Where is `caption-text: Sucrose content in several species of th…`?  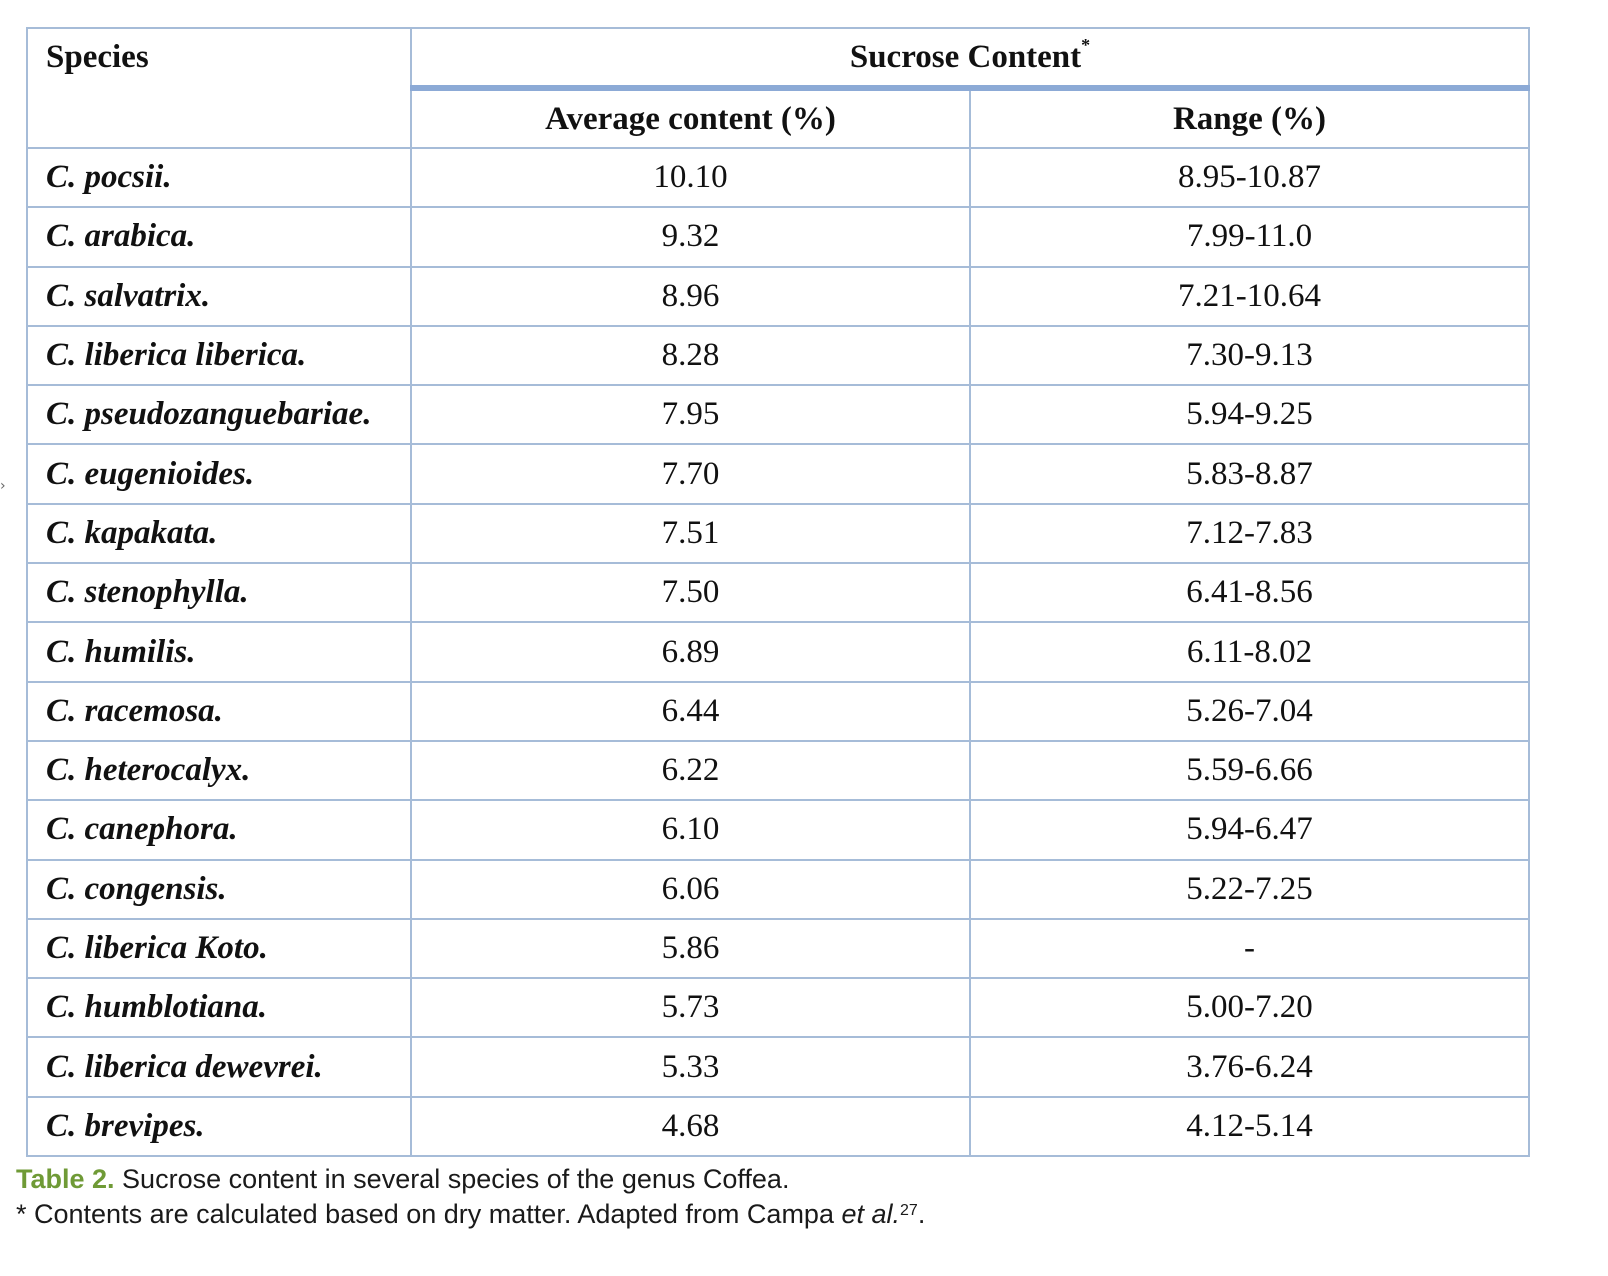
caption-text: Sucrose content in several species of th… is located at coordinates (452, 1179).